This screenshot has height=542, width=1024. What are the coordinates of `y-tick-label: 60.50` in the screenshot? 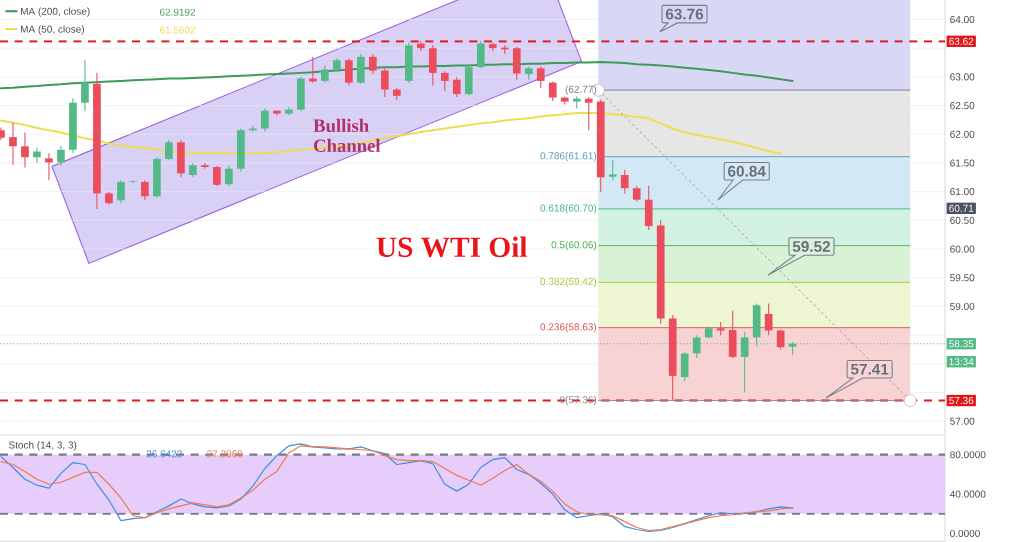 It's located at (962, 220).